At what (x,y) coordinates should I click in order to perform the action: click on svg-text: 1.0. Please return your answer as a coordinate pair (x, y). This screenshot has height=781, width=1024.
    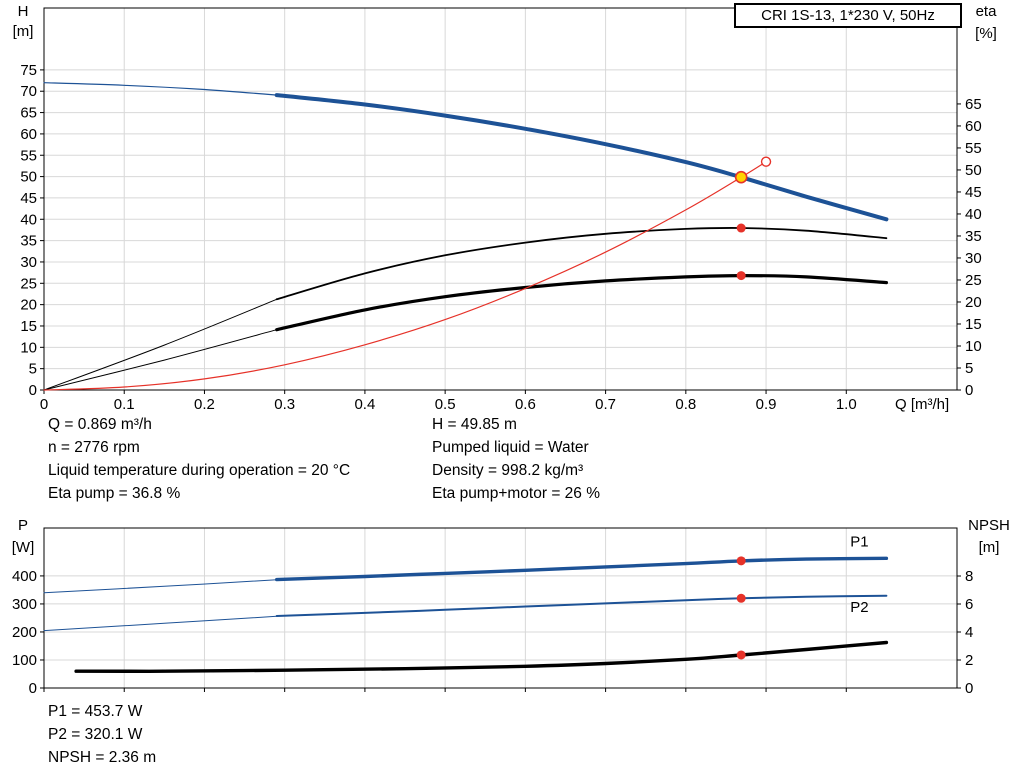
    Looking at the image, I should click on (846, 404).